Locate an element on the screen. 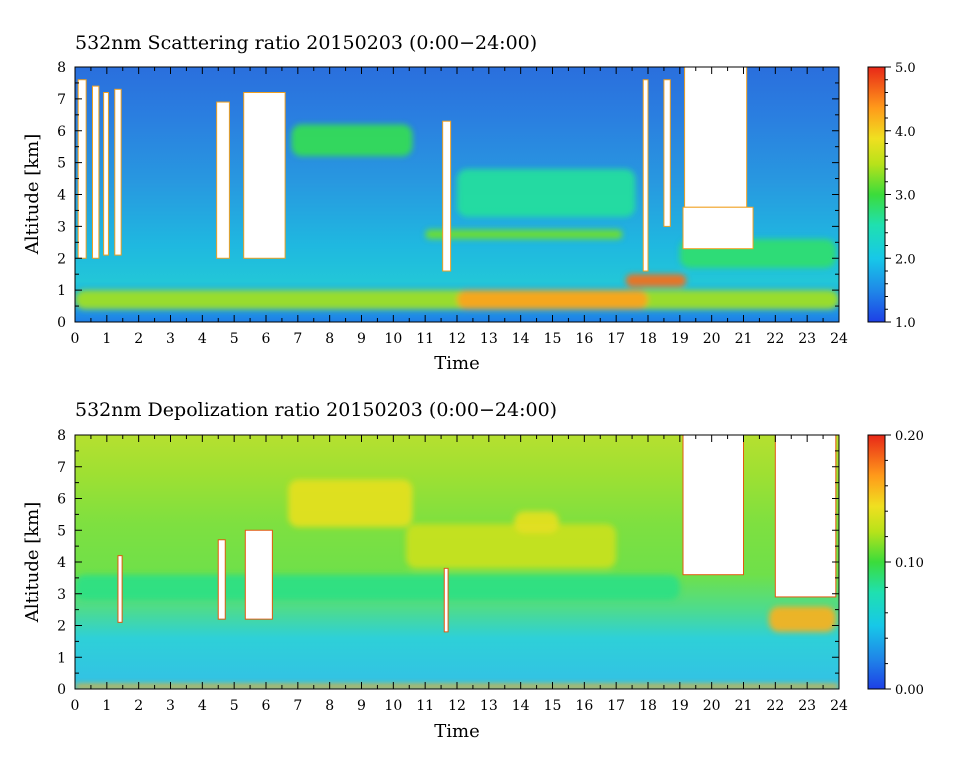  x-tick-label: 21 is located at coordinates (744, 706).